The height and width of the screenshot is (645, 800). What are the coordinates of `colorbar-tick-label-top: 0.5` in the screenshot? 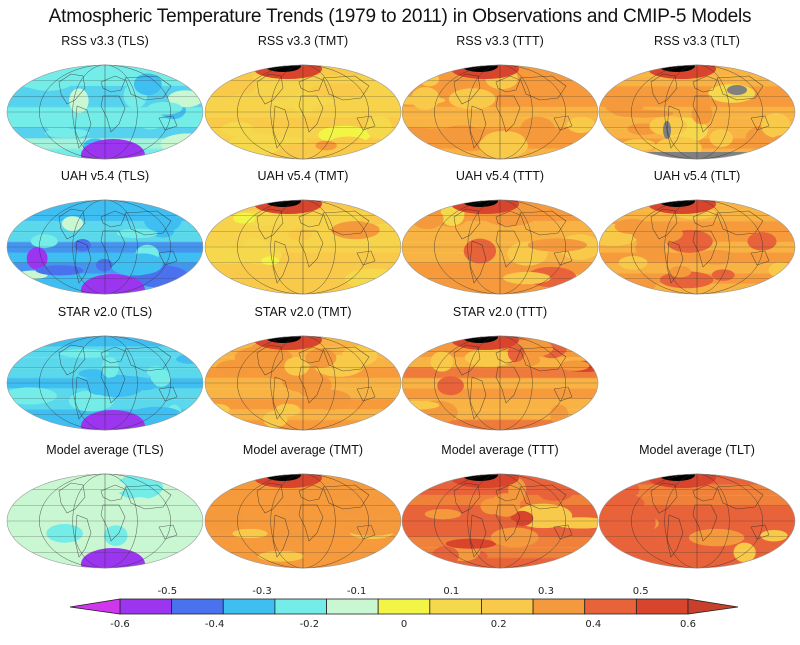 It's located at (641, 591).